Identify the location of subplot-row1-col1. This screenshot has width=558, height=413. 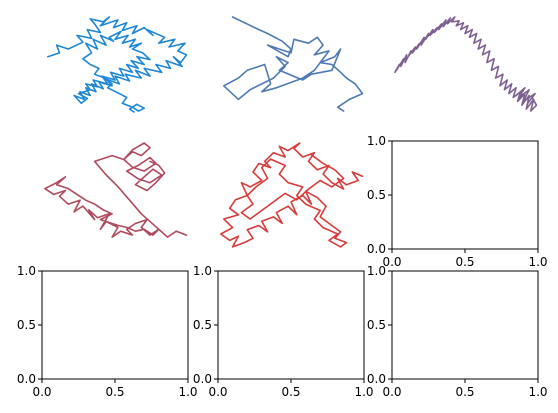
(117, 64).